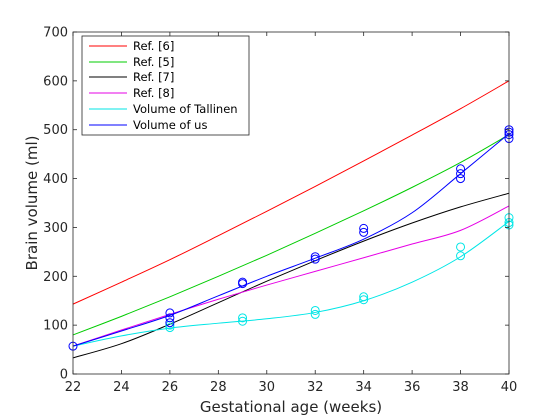 The image size is (560, 420). What do you see at coordinates (55, 179) in the screenshot?
I see `y-tick-label: 400` at bounding box center [55, 179].